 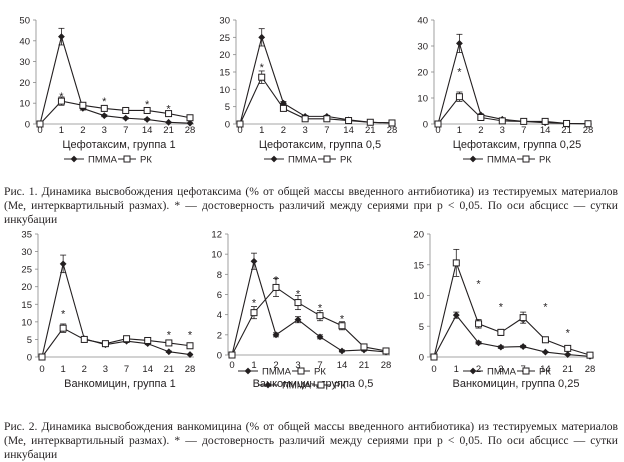 What do you see at coordinates (120, 384) in the screenshot?
I see `chart-title: Ванкомицин, группа 1` at bounding box center [120, 384].